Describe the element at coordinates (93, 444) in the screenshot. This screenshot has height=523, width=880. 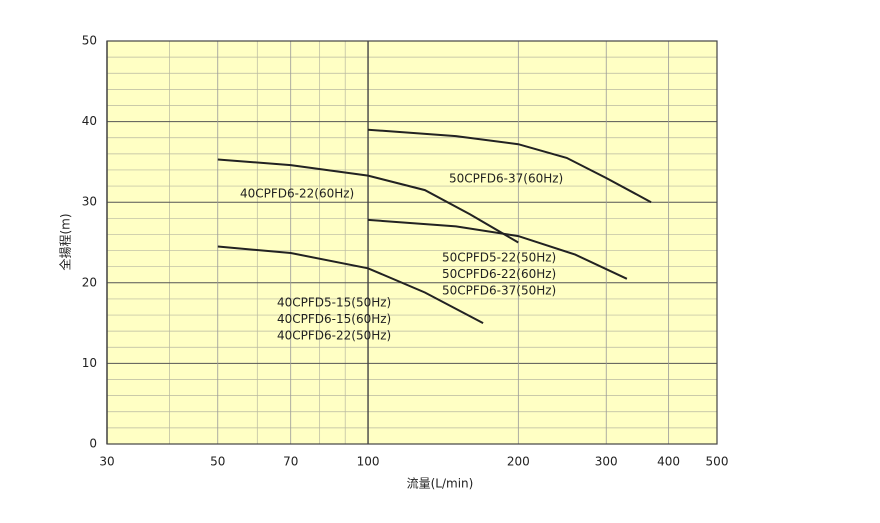
I see `y-tick-label: 0` at that location.